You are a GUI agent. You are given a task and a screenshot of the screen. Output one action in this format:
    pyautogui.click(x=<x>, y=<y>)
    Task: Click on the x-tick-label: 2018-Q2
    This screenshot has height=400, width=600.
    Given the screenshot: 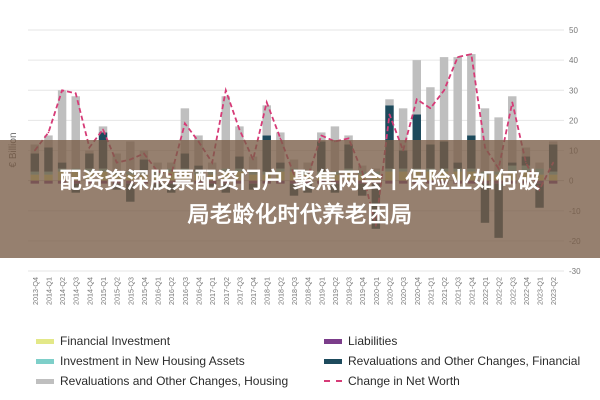 What is the action you would take?
    pyautogui.click(x=280, y=291)
    